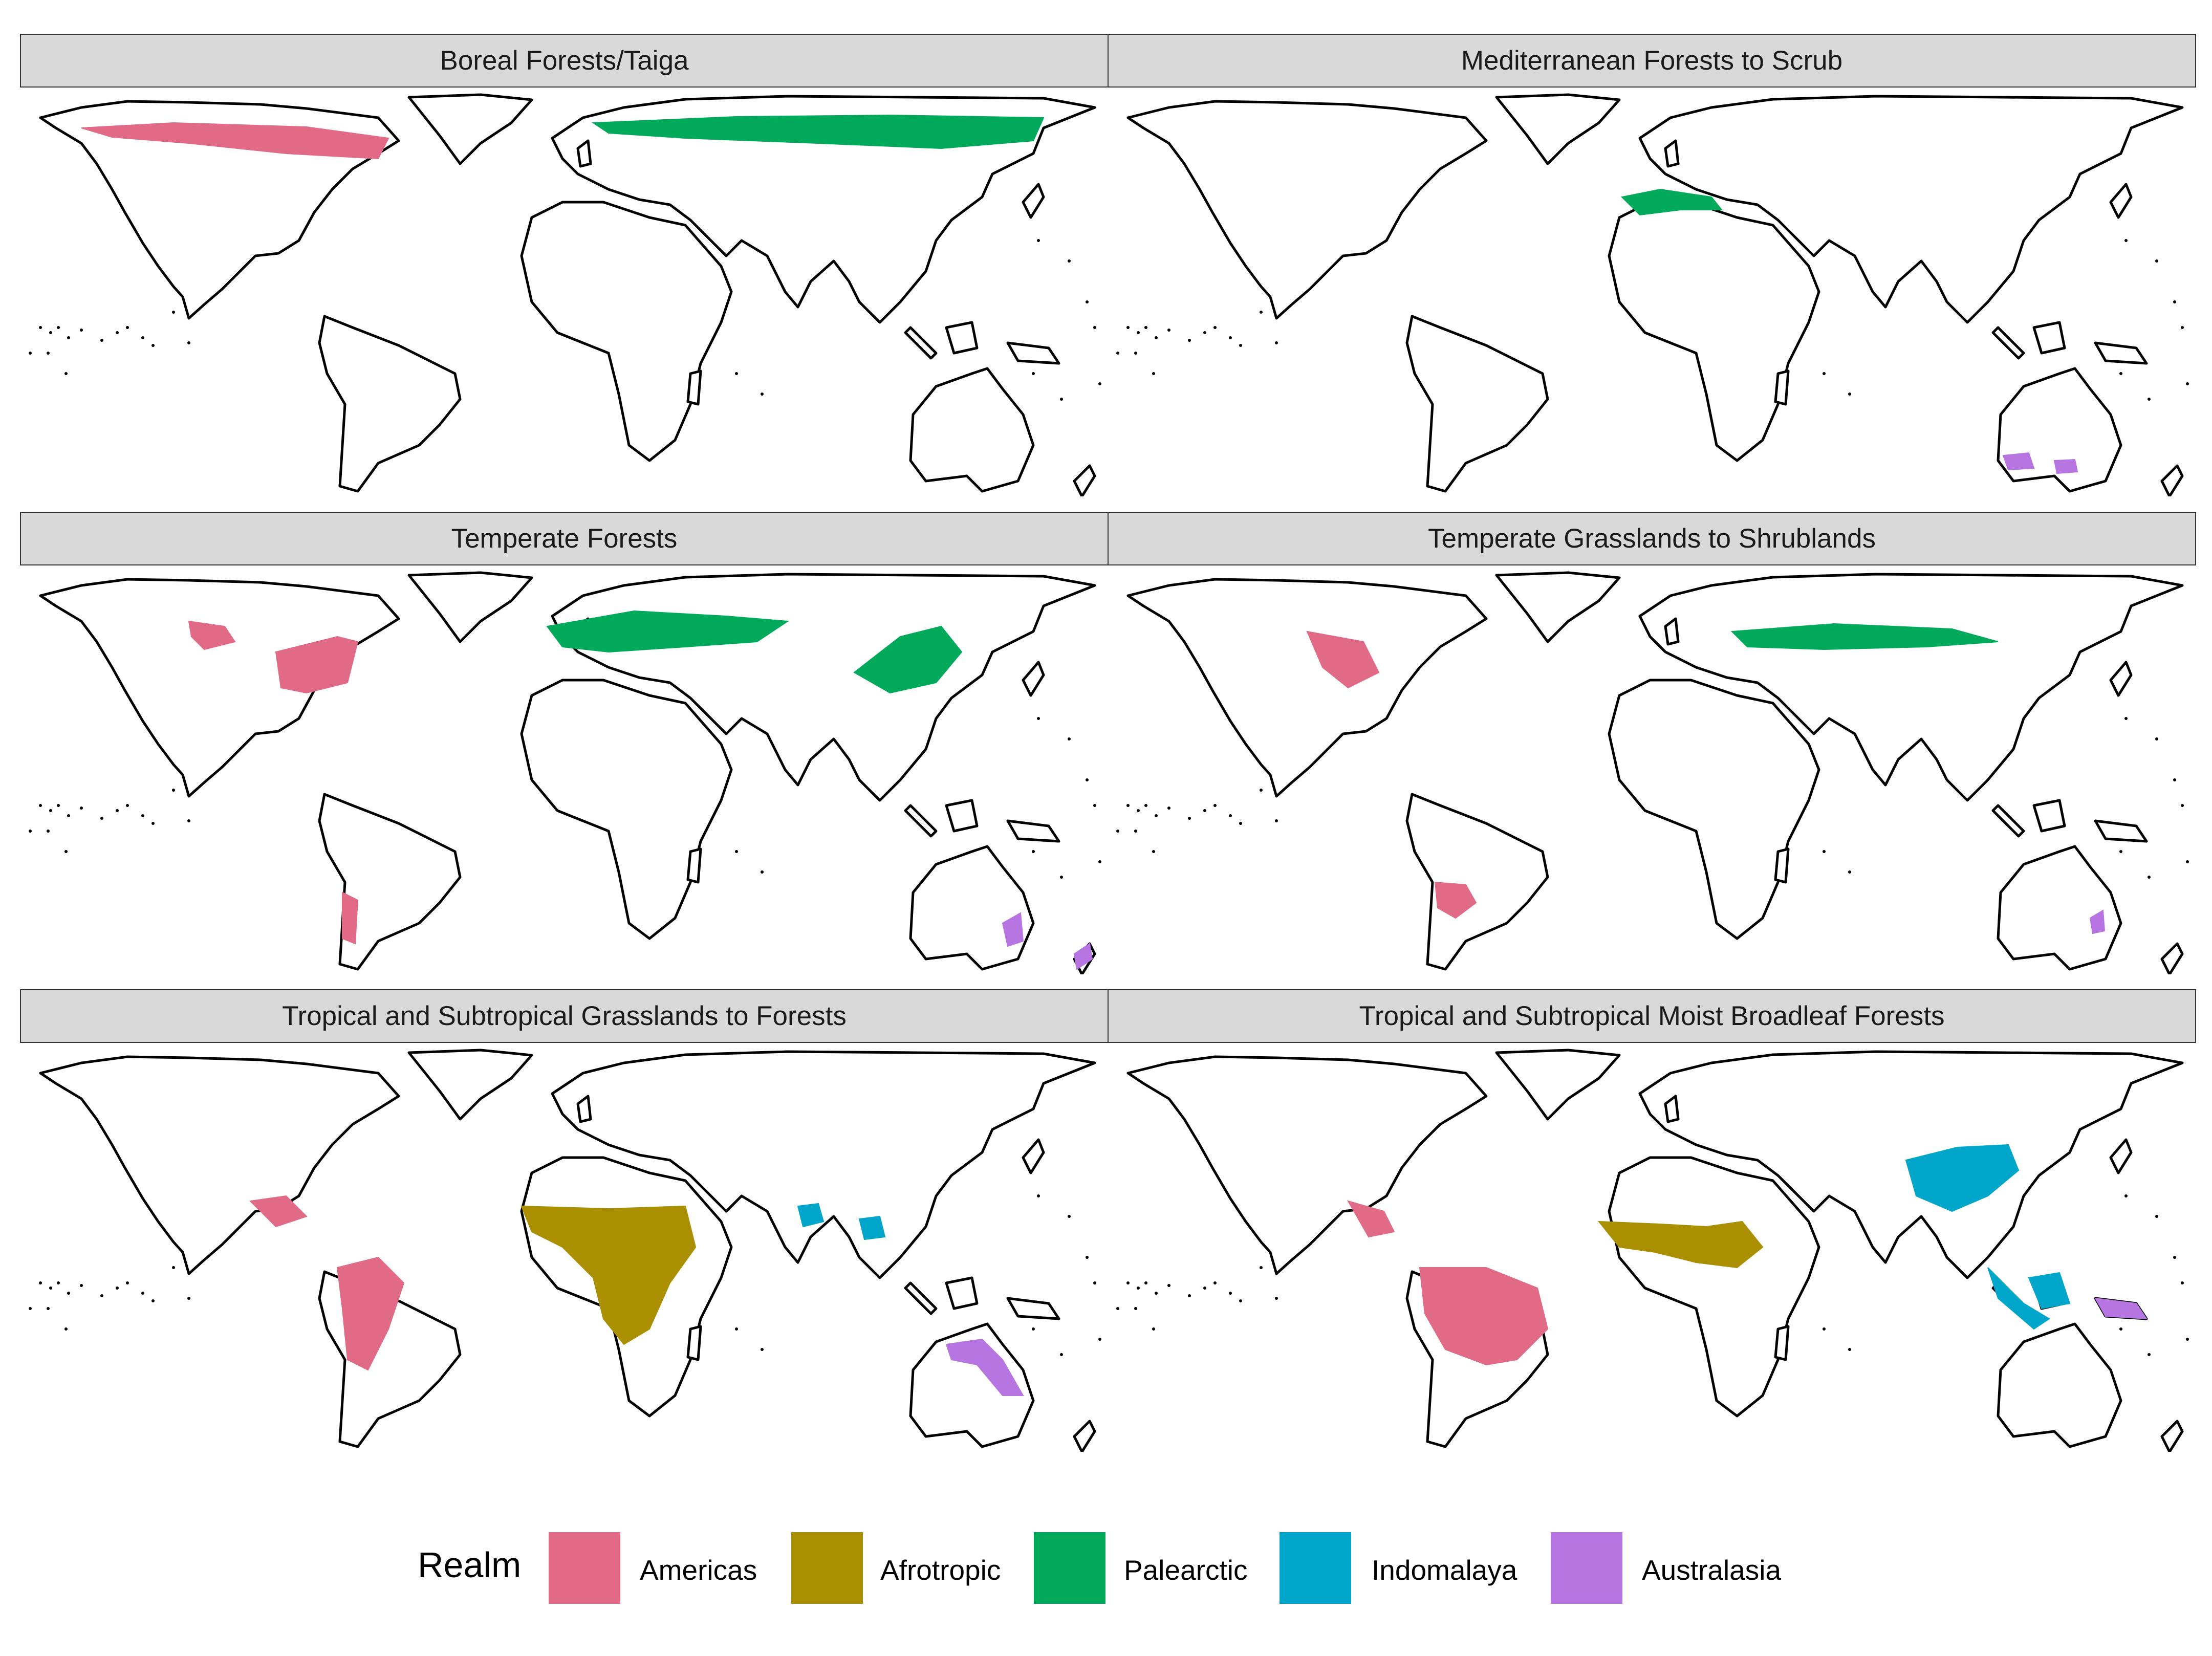  What do you see at coordinates (698, 1570) in the screenshot?
I see `legend-label-americas: Americas` at bounding box center [698, 1570].